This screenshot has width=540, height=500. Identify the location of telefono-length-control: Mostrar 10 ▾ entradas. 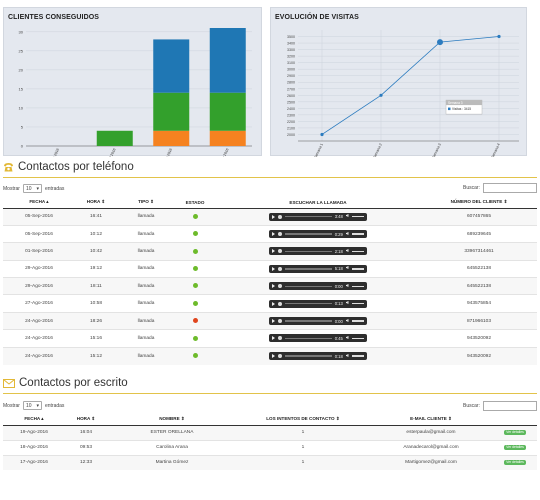
(33, 188).